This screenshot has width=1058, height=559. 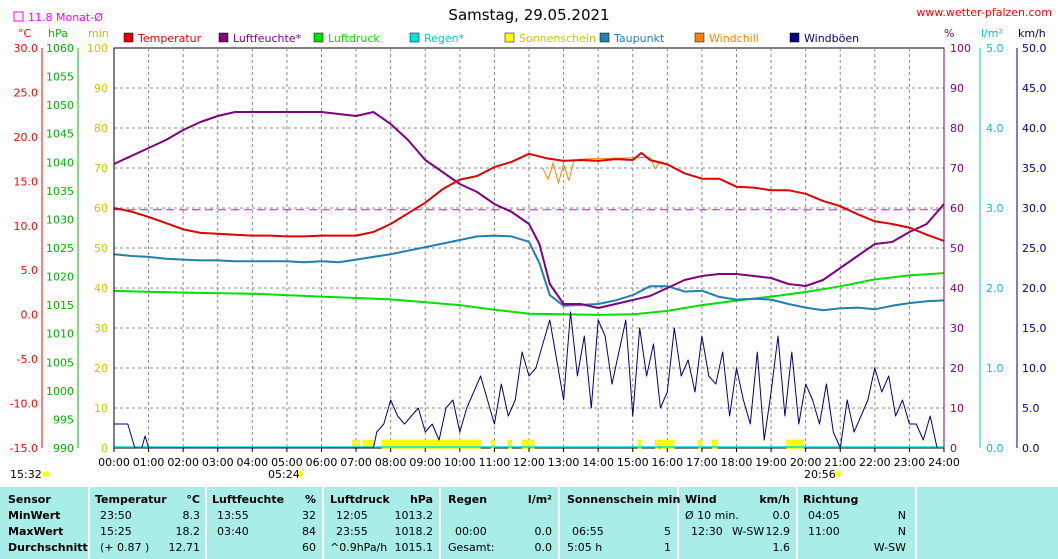 What do you see at coordinates (381, 523) in the screenshot?
I see `stats-col-press` at bounding box center [381, 523].